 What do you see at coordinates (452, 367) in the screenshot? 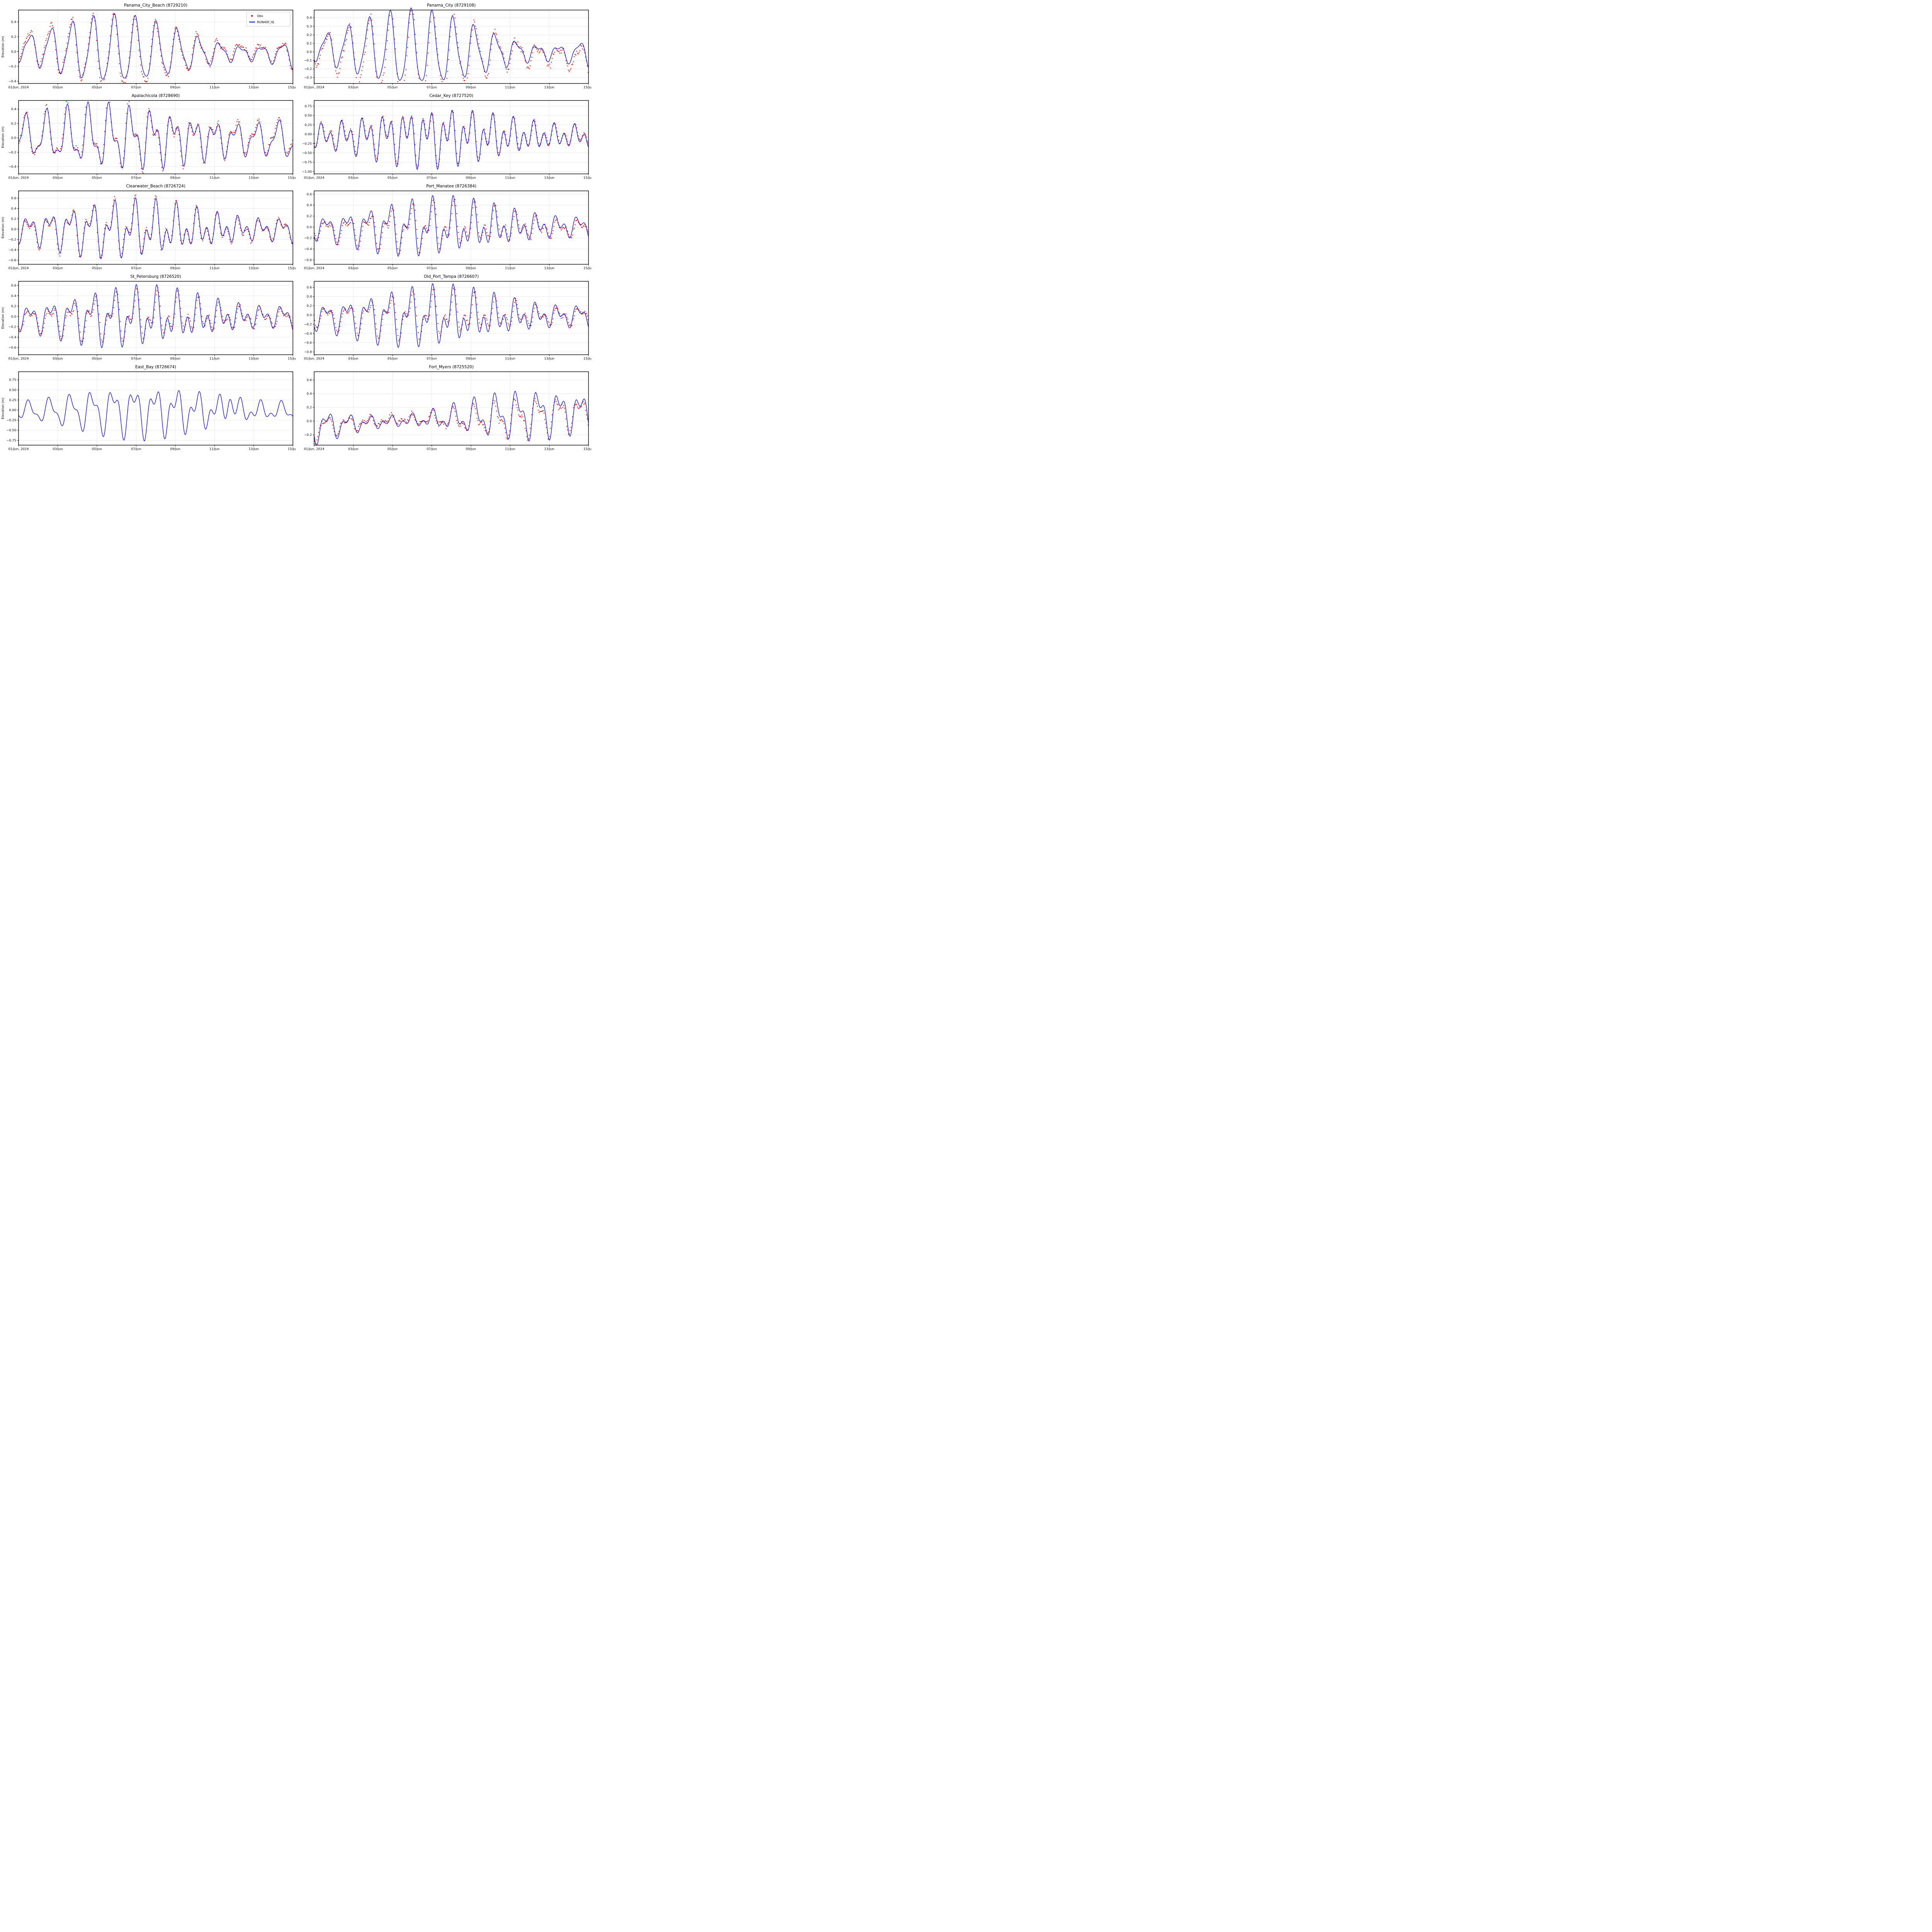
I see `plot-title: Fort_Myers (8725520)` at bounding box center [452, 367].